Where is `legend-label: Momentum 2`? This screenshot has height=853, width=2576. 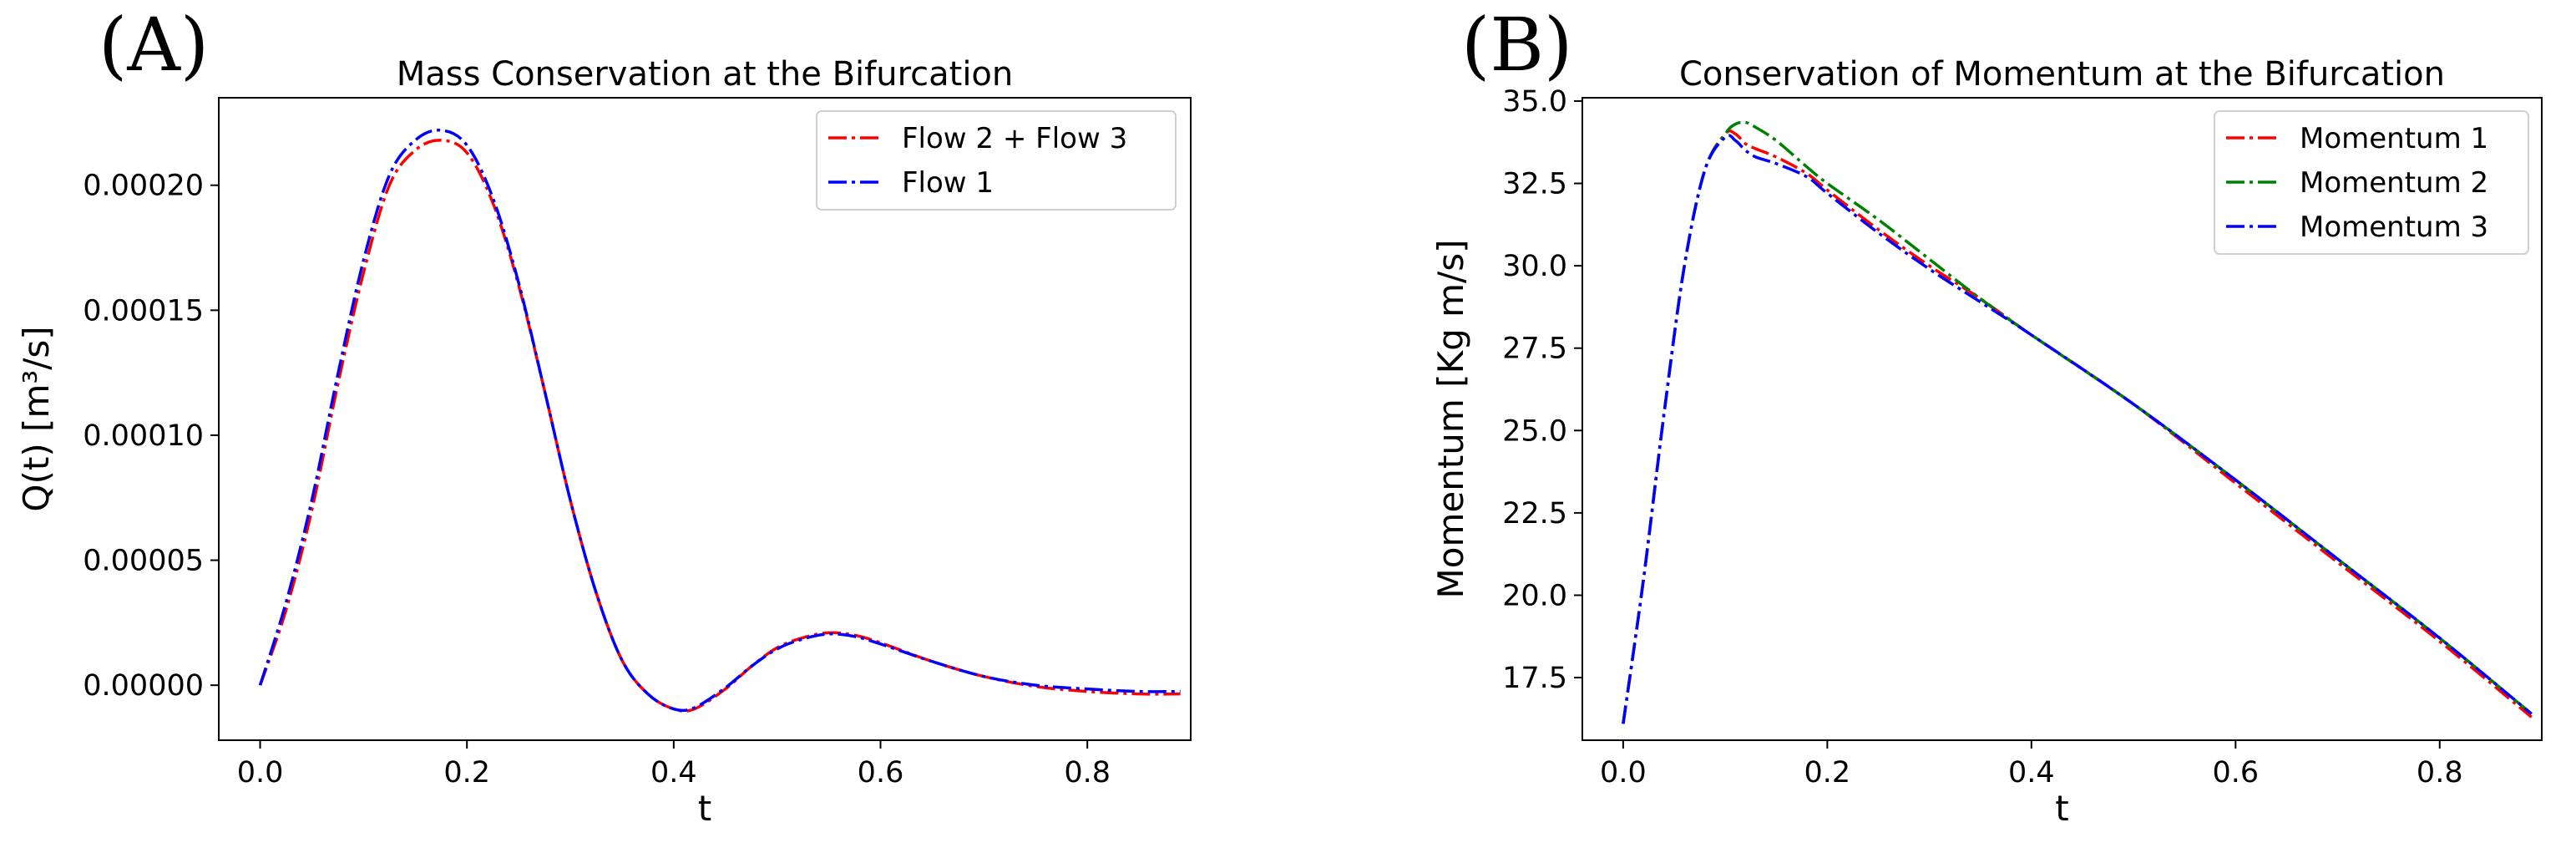 legend-label: Momentum 2 is located at coordinates (2394, 183).